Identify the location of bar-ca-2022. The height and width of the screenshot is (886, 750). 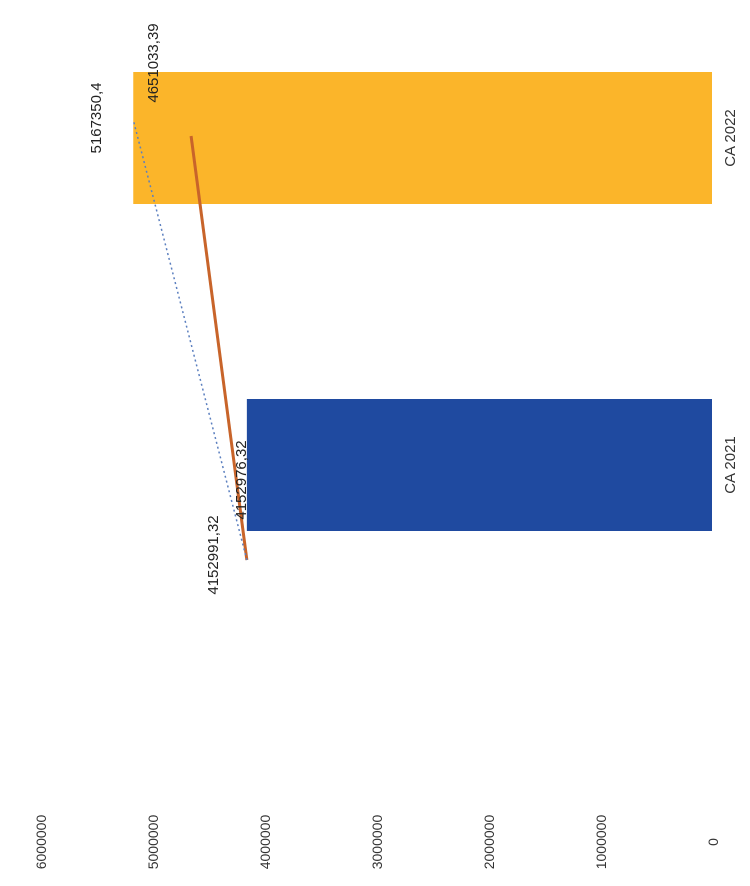
(422, 138).